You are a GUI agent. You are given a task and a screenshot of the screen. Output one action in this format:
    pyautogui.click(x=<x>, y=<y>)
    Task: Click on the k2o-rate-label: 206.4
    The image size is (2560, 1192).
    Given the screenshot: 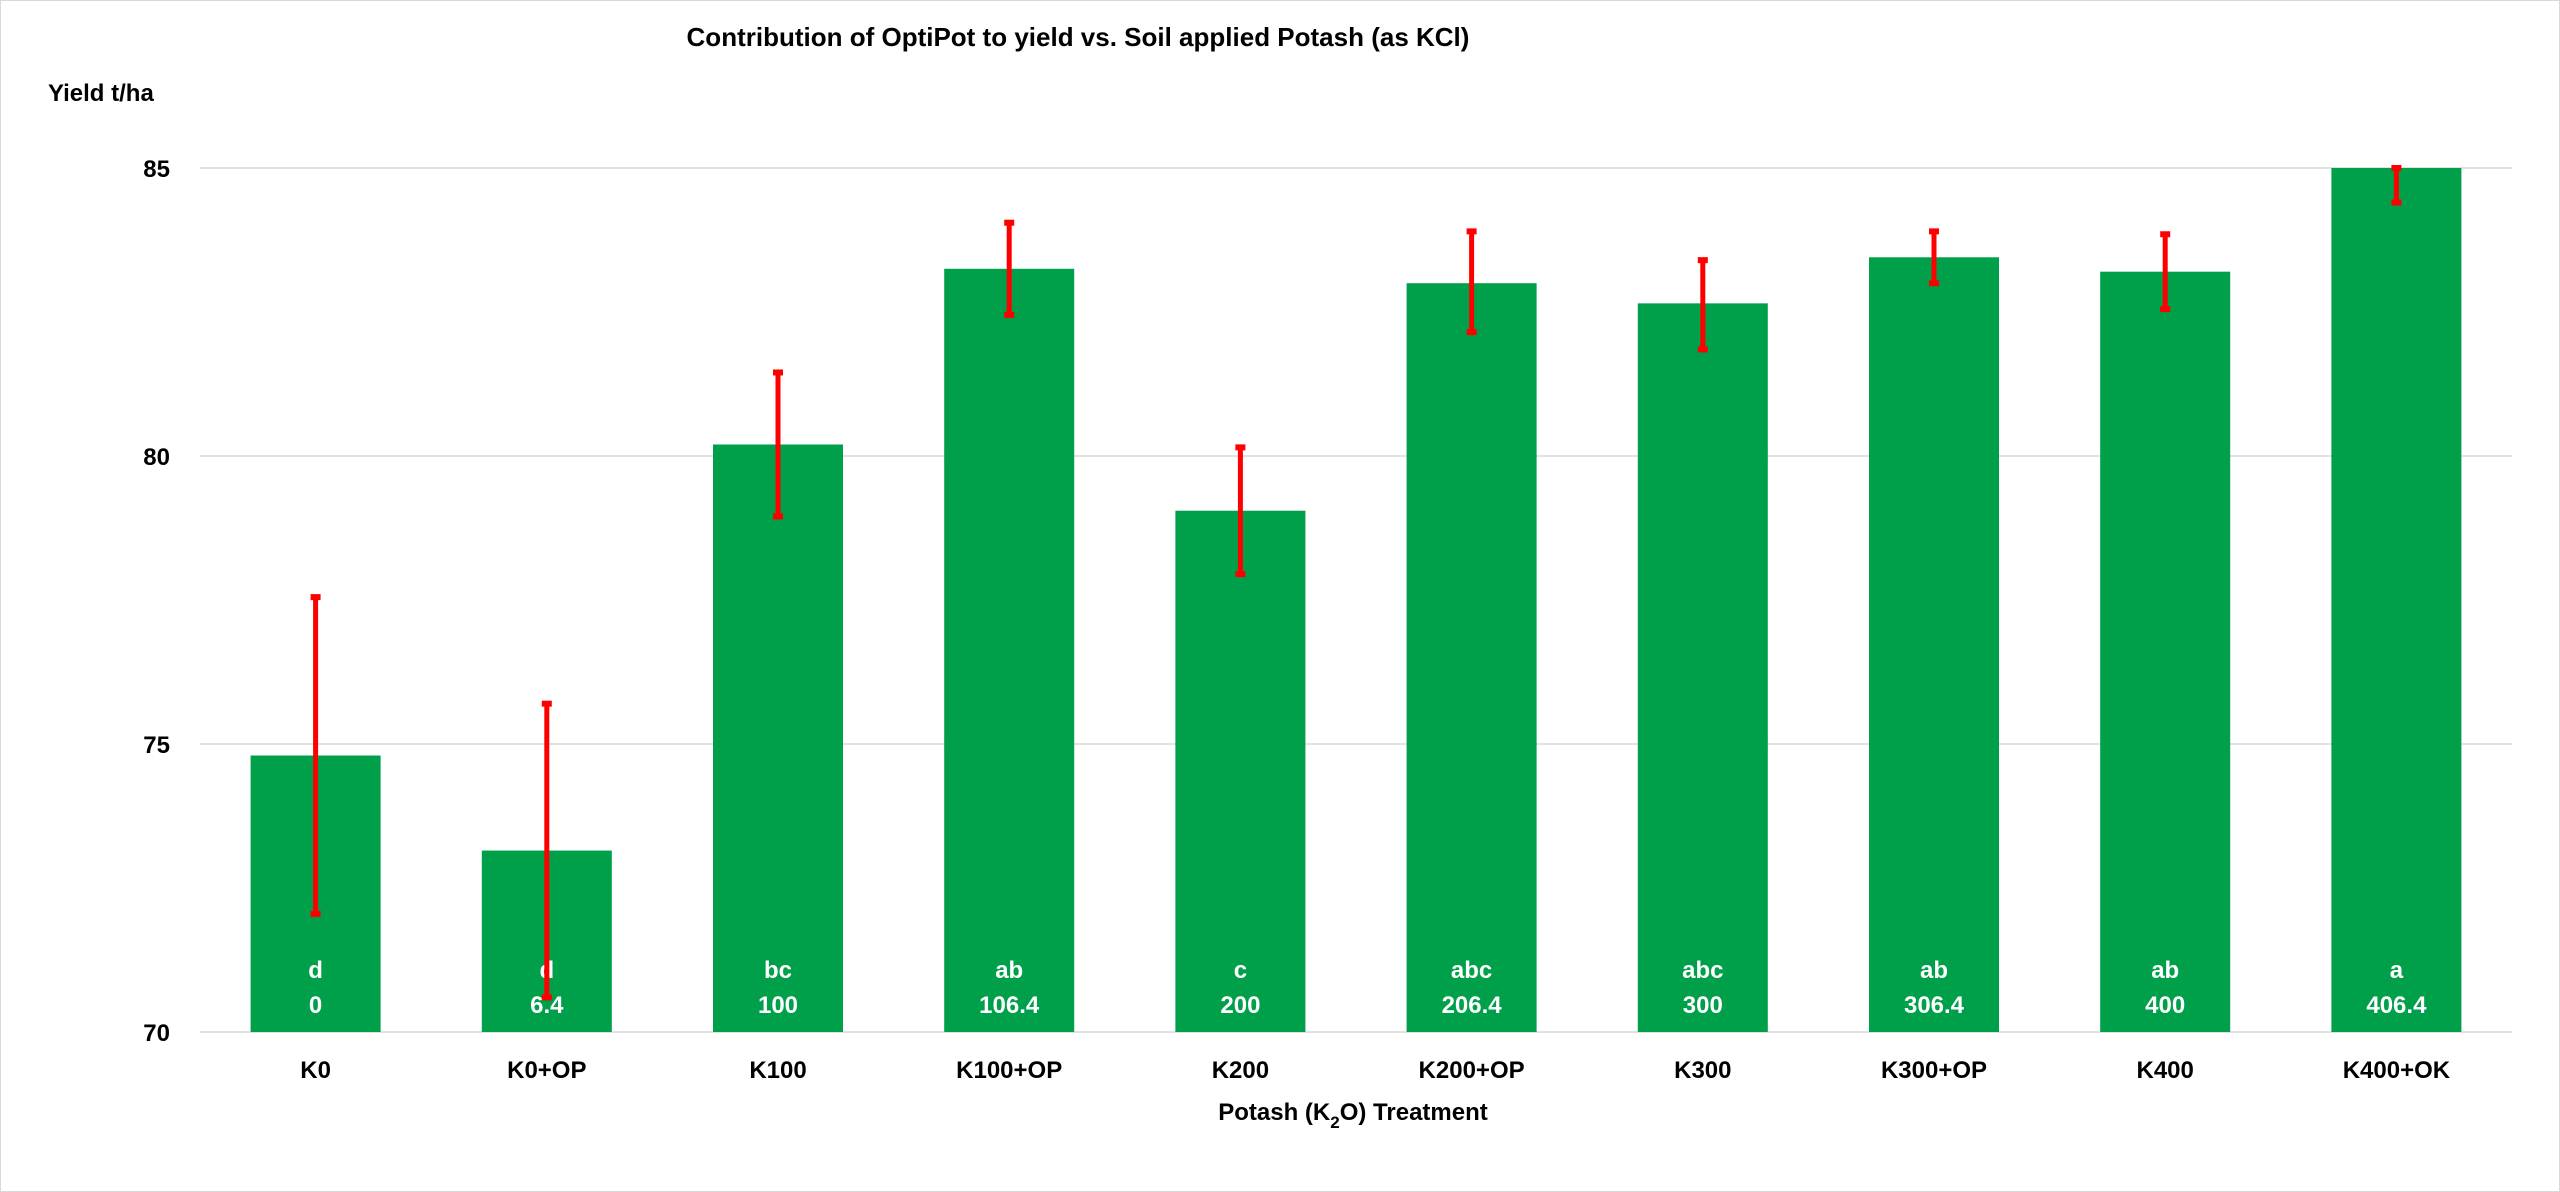 What is the action you would take?
    pyautogui.click(x=1472, y=1005)
    